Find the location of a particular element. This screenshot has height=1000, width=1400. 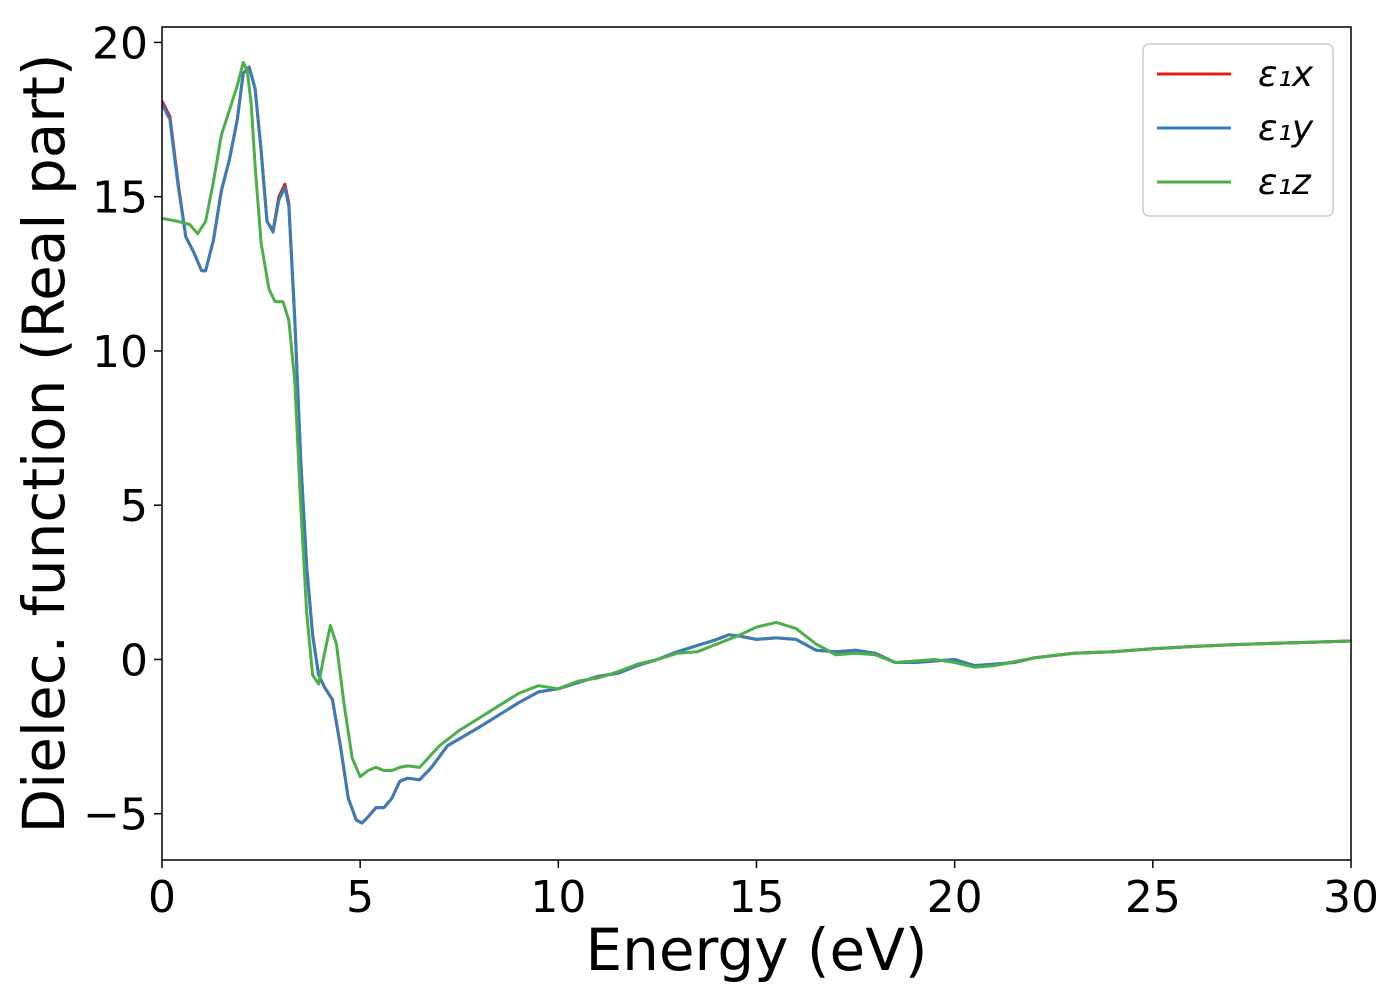

y-axis-ticks: −5 0 5 10 15 20 is located at coordinates (122, 429).